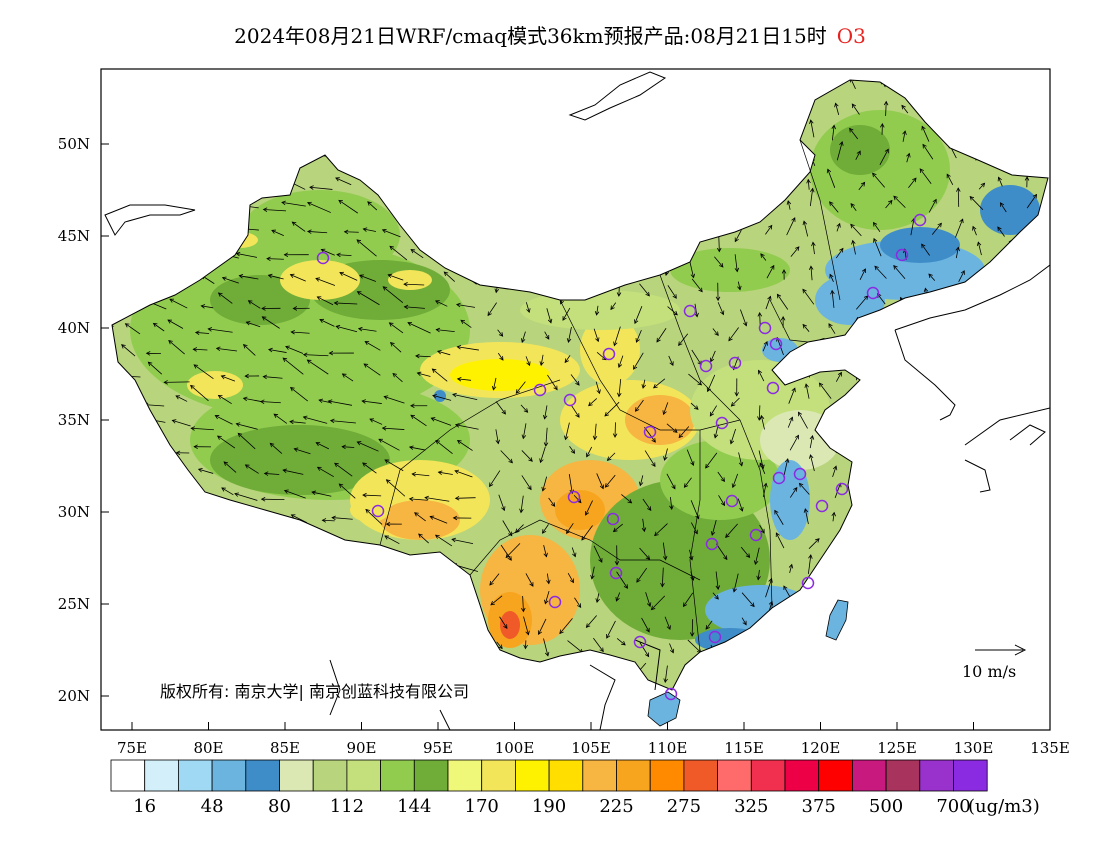 This screenshot has width=1100, height=850. Describe the element at coordinates (74, 696) in the screenshot. I see `lat-label: 20N` at that location.